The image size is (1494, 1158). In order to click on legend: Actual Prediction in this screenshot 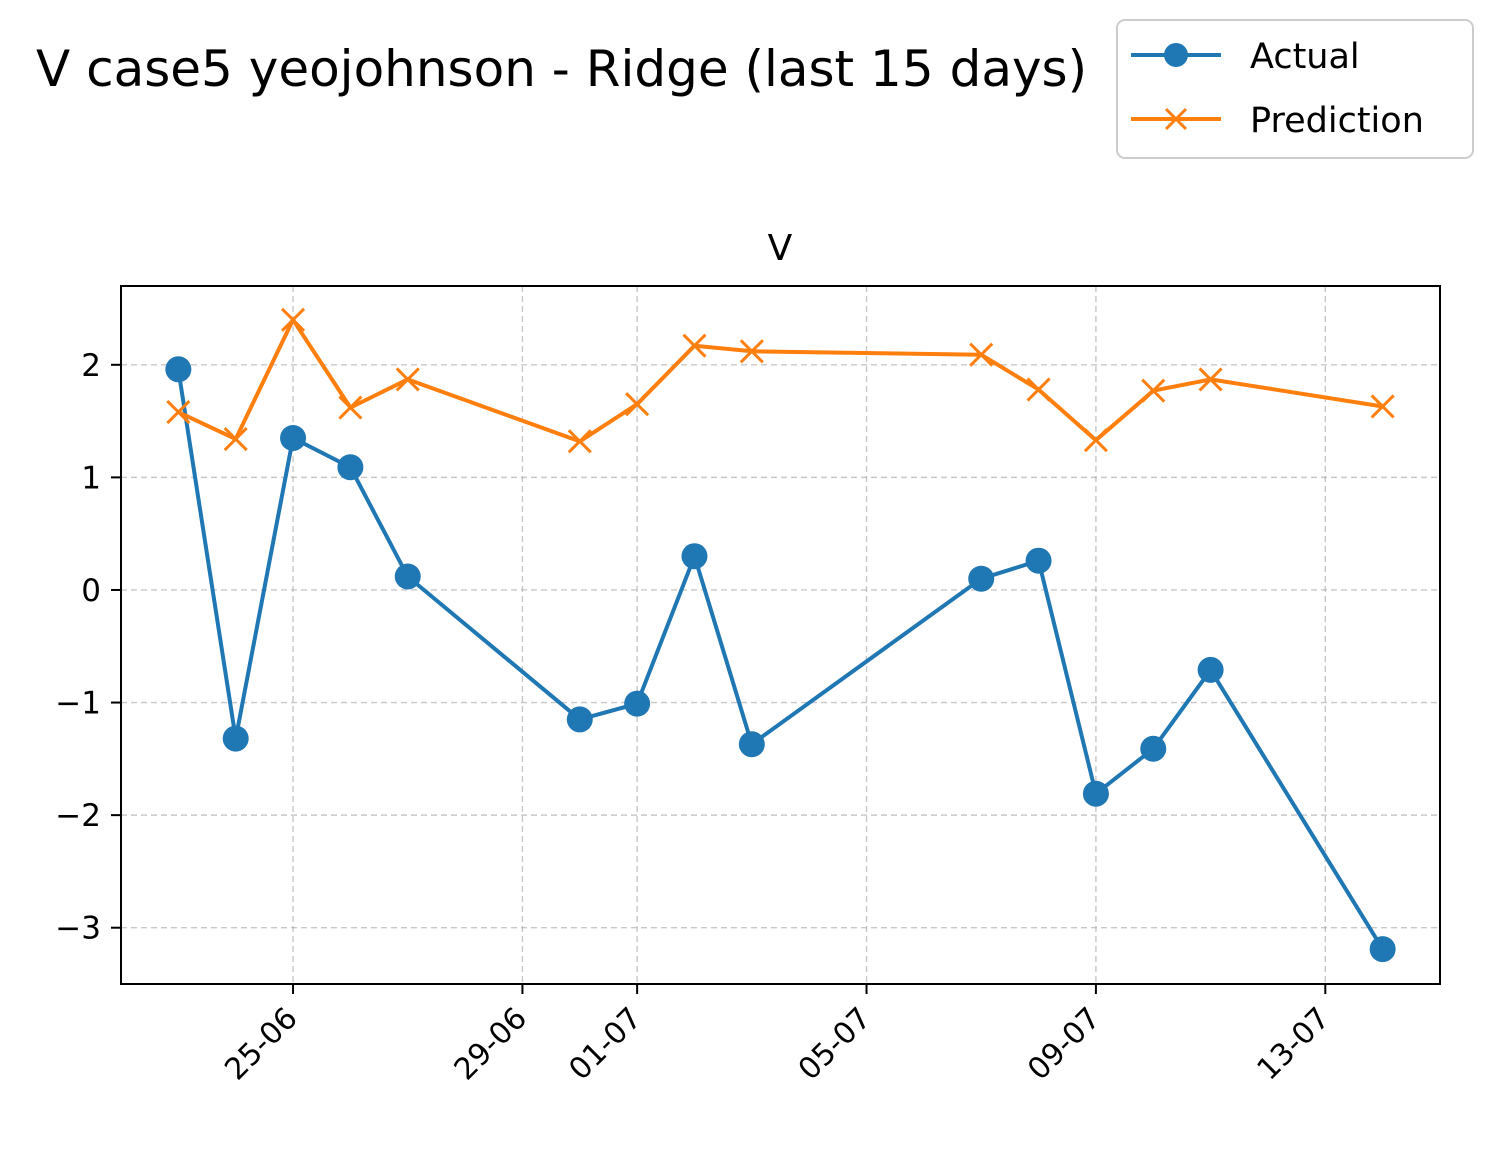, I will do `click(1295, 89)`.